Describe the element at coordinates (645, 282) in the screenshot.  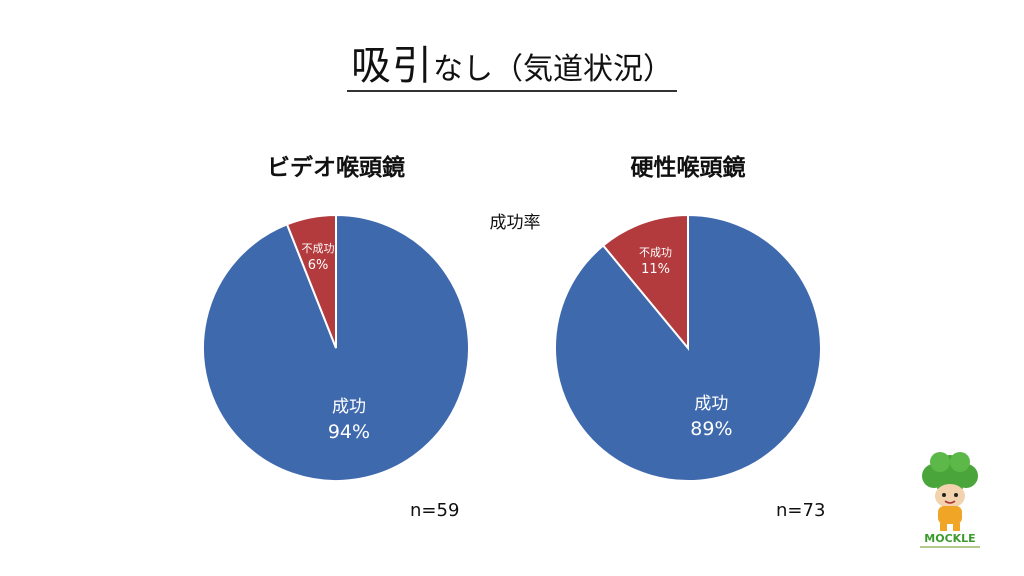
I see `pie-slice-rigid-failure` at that location.